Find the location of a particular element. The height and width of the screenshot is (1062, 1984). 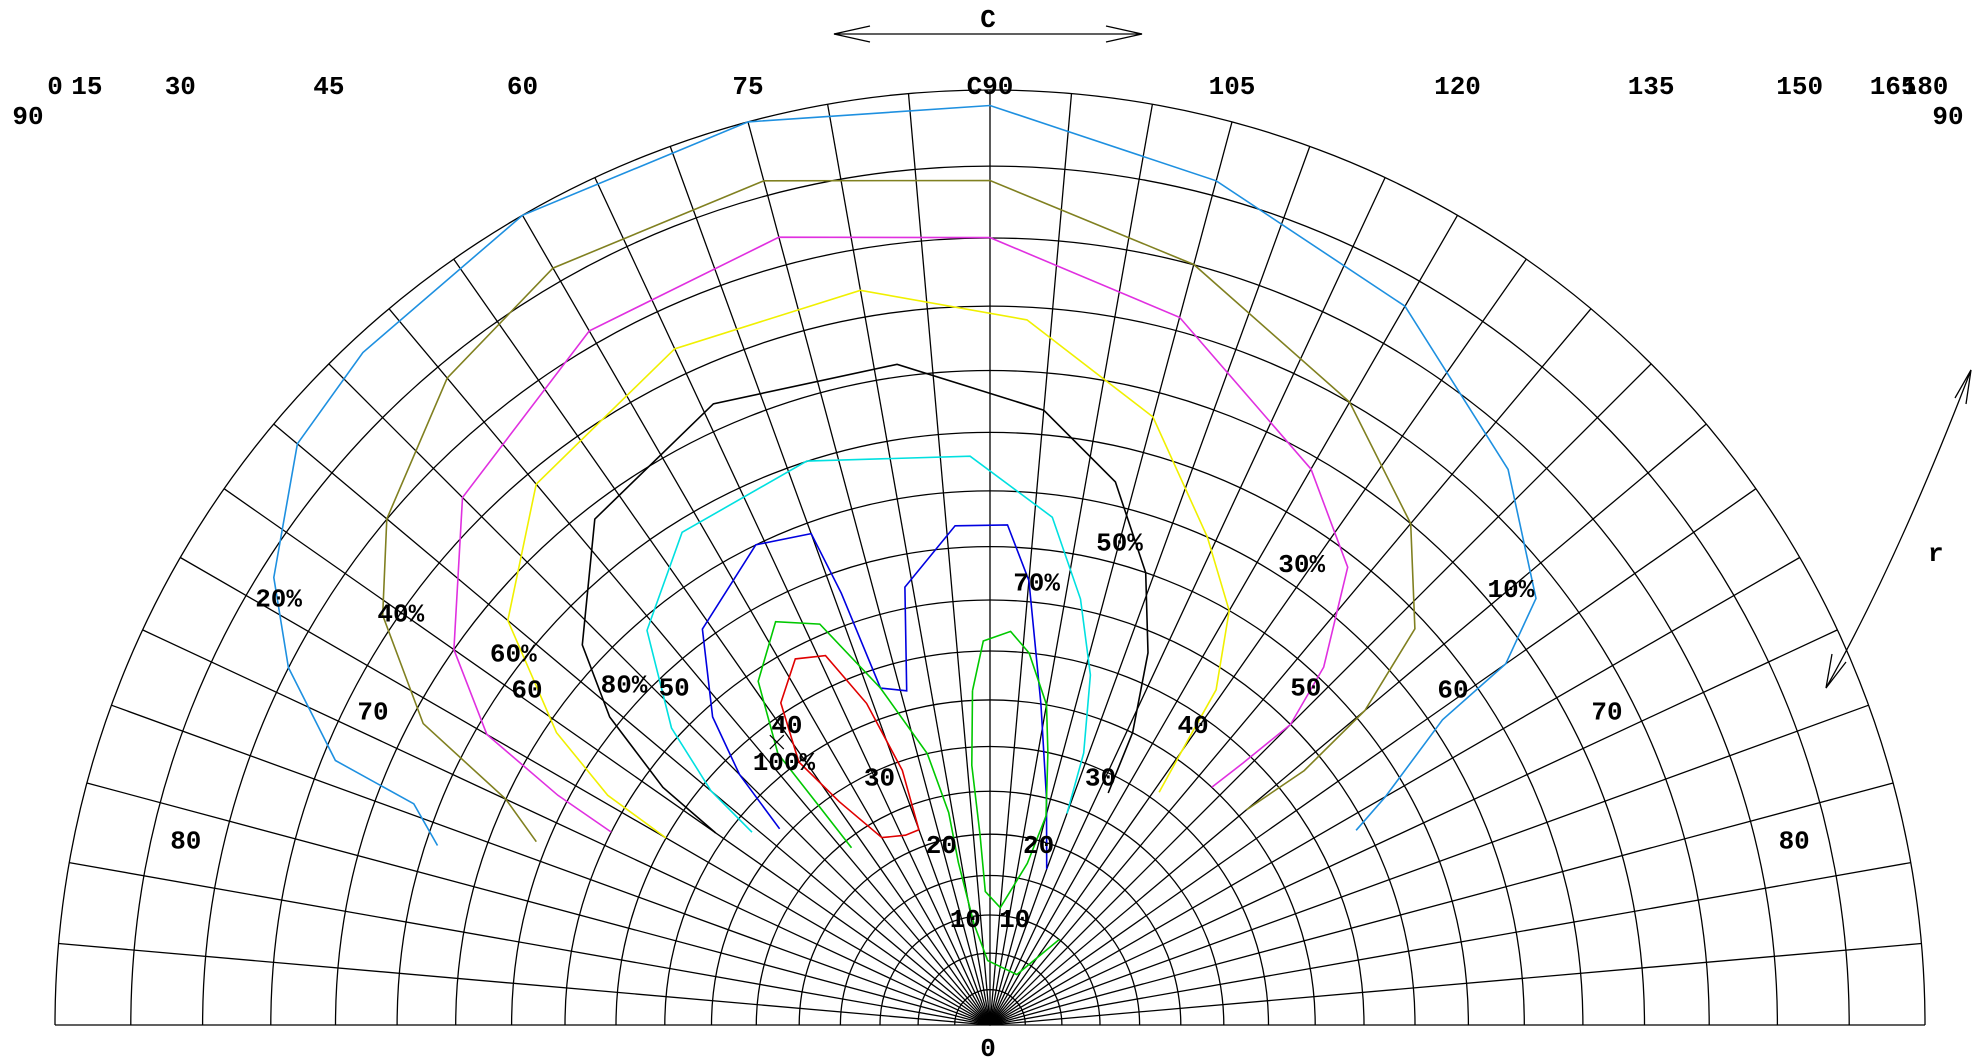

c-tick-label: 15 is located at coordinates (86, 87).